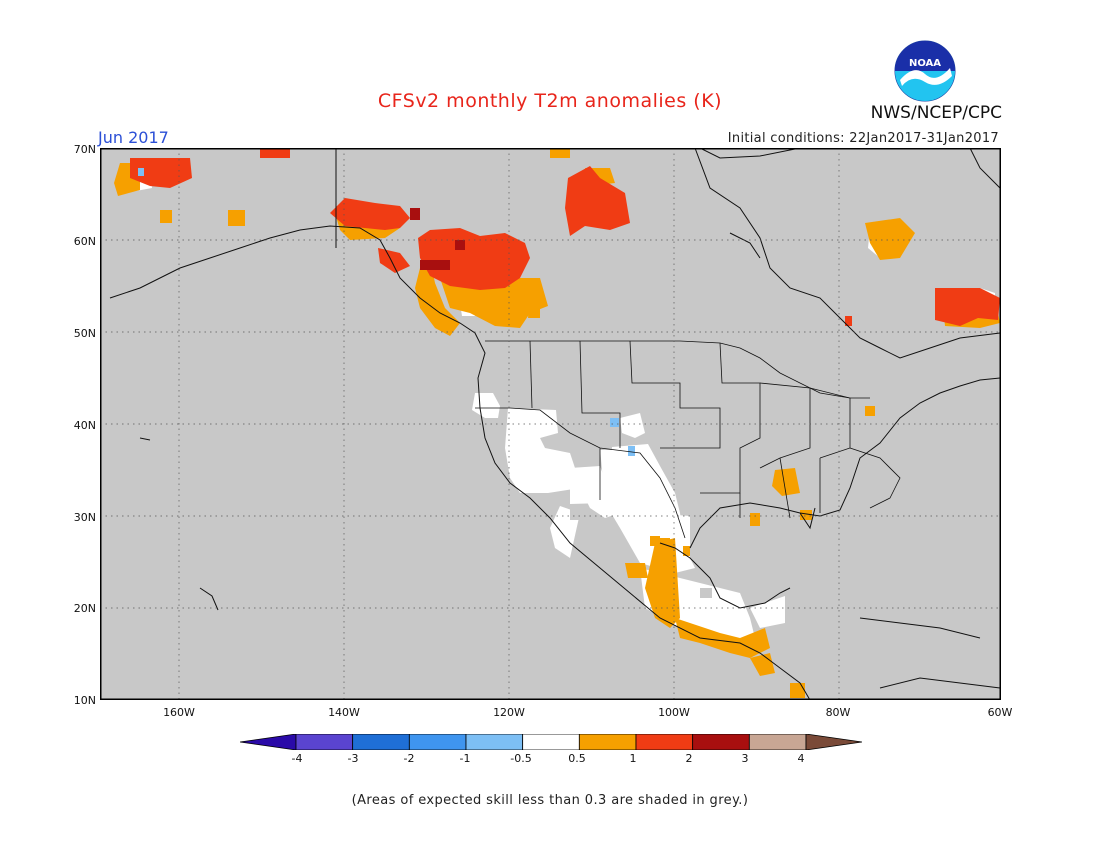 This screenshot has height=850, width=1100. I want to click on lon-tick-100w: 100W, so click(674, 712).